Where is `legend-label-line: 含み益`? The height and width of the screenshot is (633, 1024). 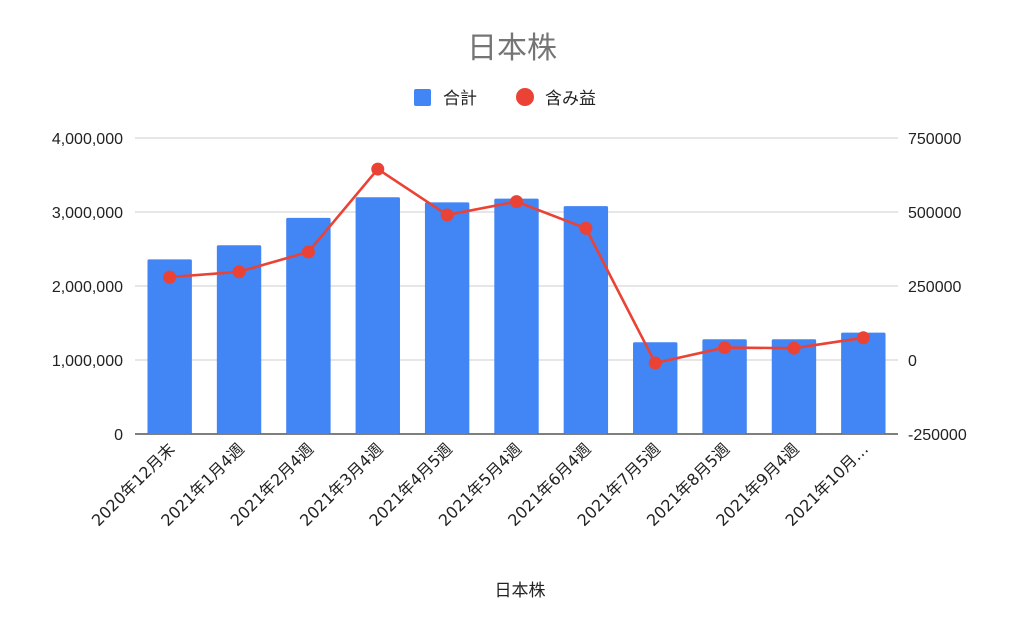
legend-label-line: 含み益 is located at coordinates (570, 99).